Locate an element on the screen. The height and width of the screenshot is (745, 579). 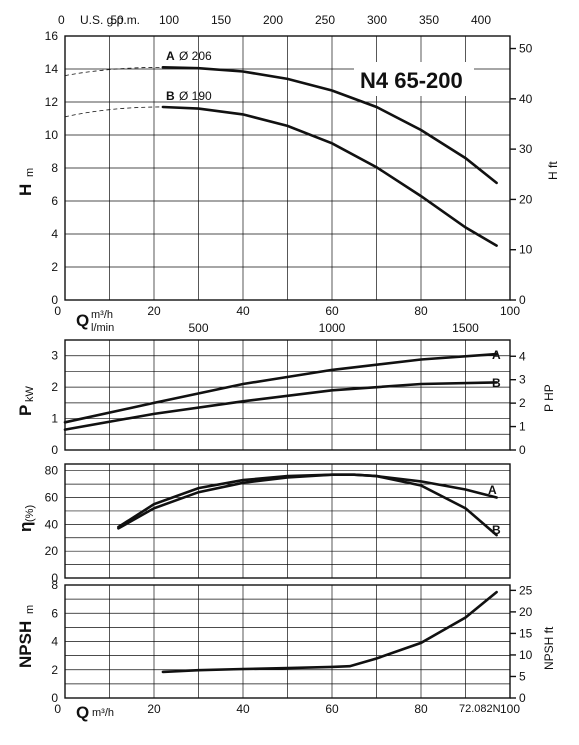
y-tick-label: 60 is located at coordinates (52, 498).